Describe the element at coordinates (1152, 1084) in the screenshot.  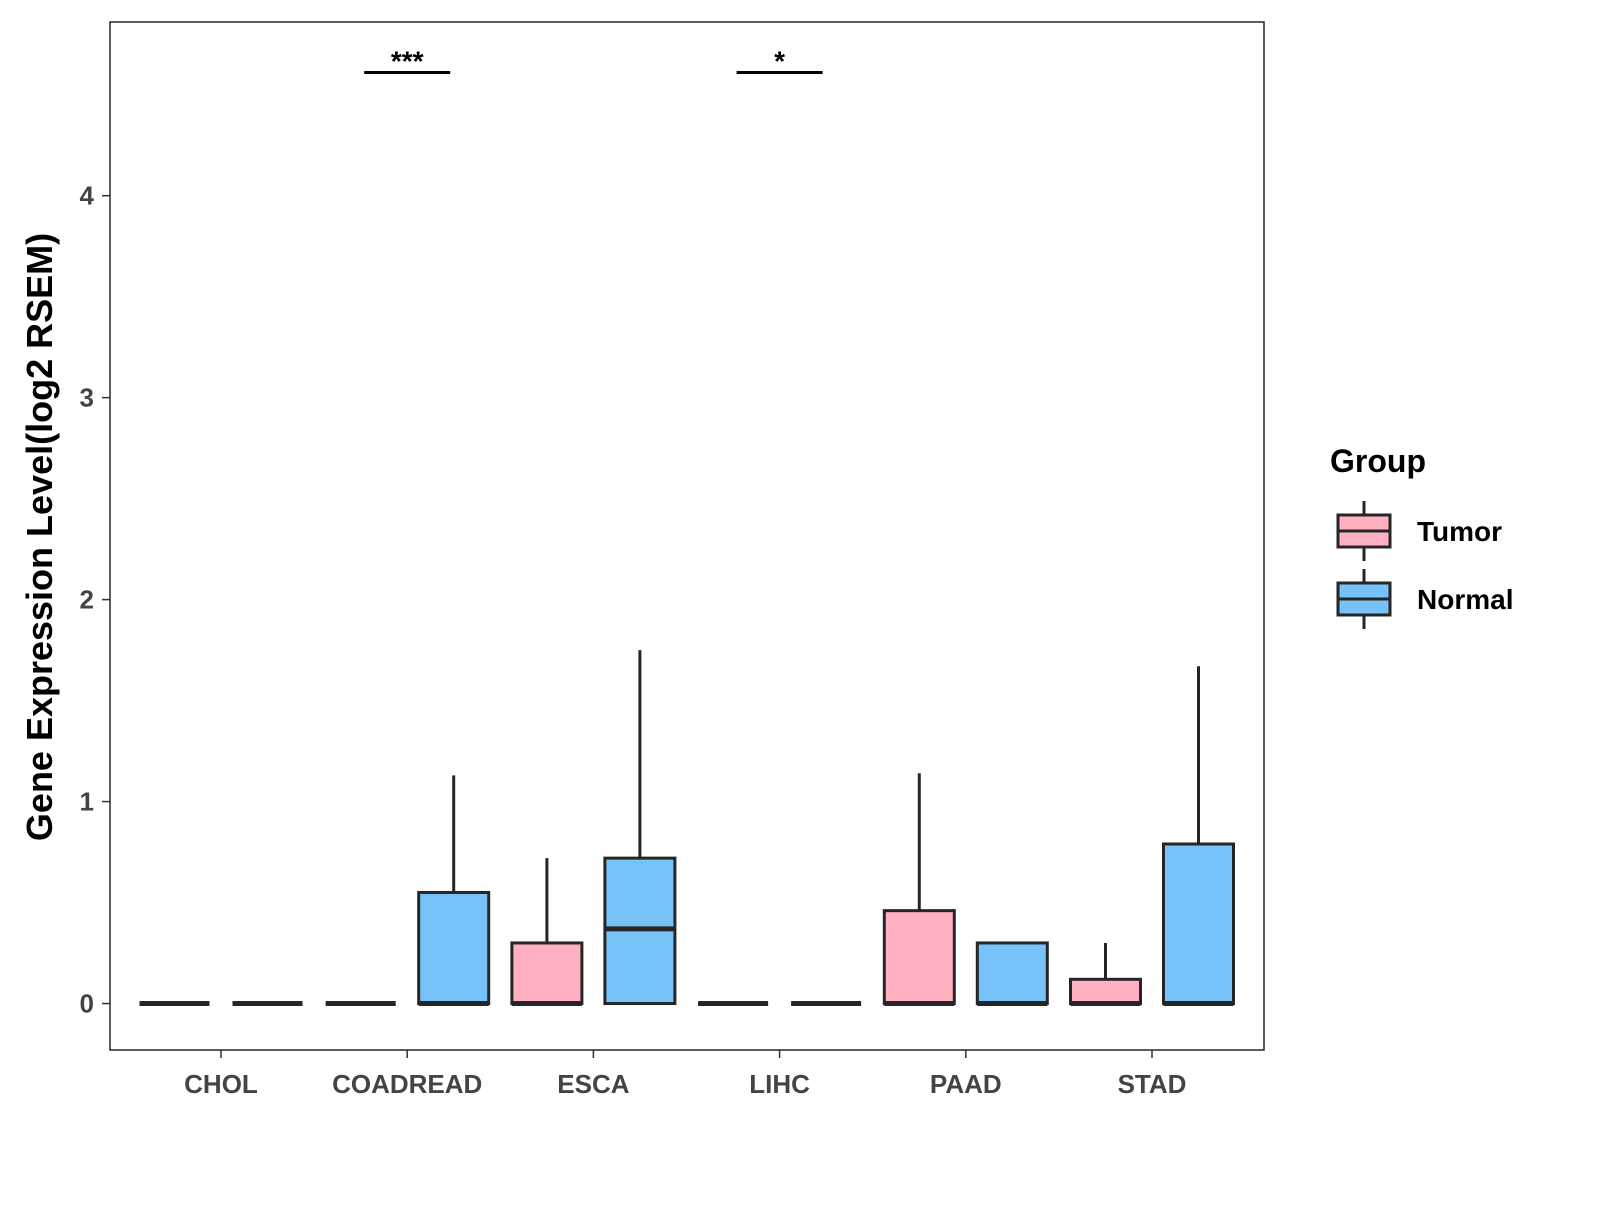
I see `x-tick-label: STAD` at that location.